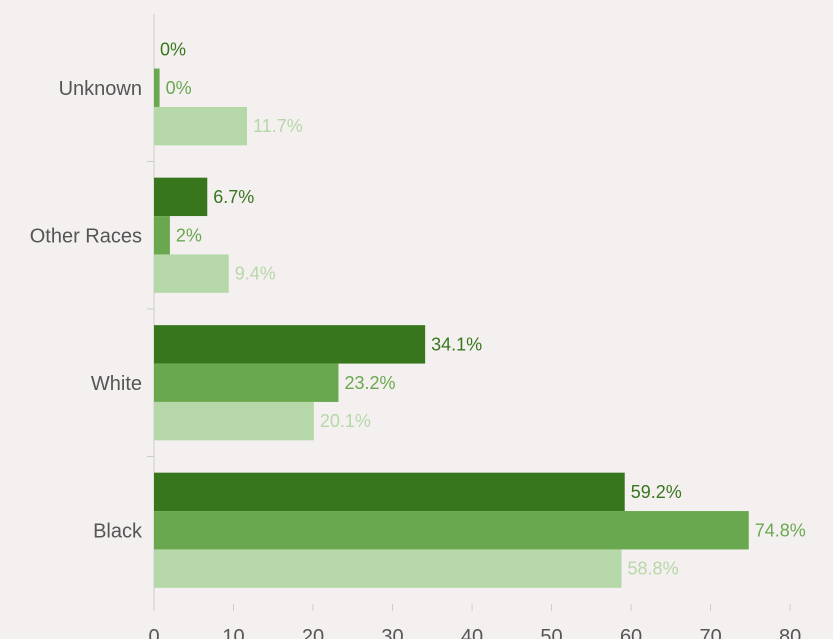  I want to click on category-labels: Unknown Other Races White Black, so click(86, 310).